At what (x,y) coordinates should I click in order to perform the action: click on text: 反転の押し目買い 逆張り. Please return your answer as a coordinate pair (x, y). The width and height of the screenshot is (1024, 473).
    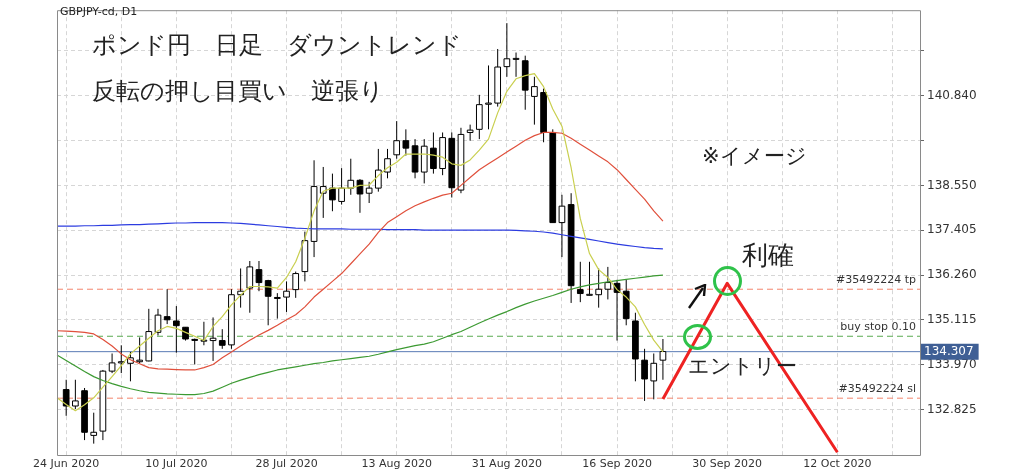
    Looking at the image, I should click on (238, 91).